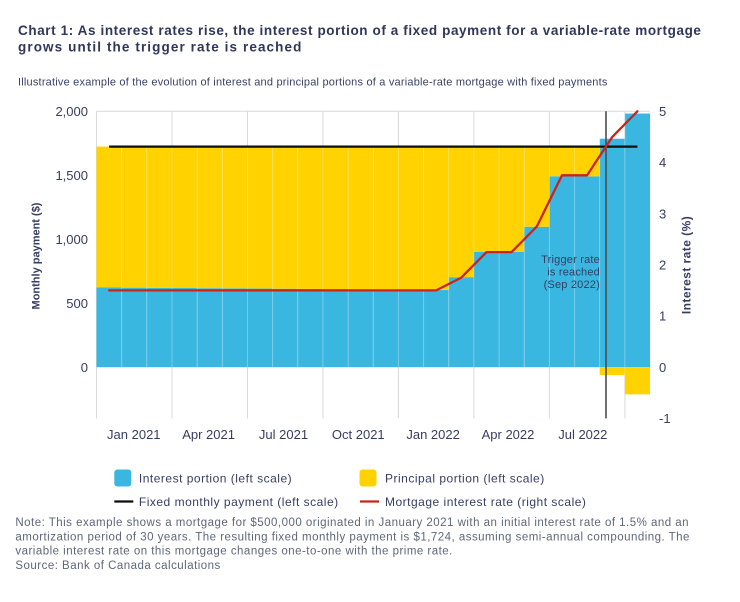 This screenshot has height=602, width=740. Describe the element at coordinates (485, 502) in the screenshot. I see `svg-text:Mortgage interest rate (right: Mortgage interest rate (right scale)` at that location.